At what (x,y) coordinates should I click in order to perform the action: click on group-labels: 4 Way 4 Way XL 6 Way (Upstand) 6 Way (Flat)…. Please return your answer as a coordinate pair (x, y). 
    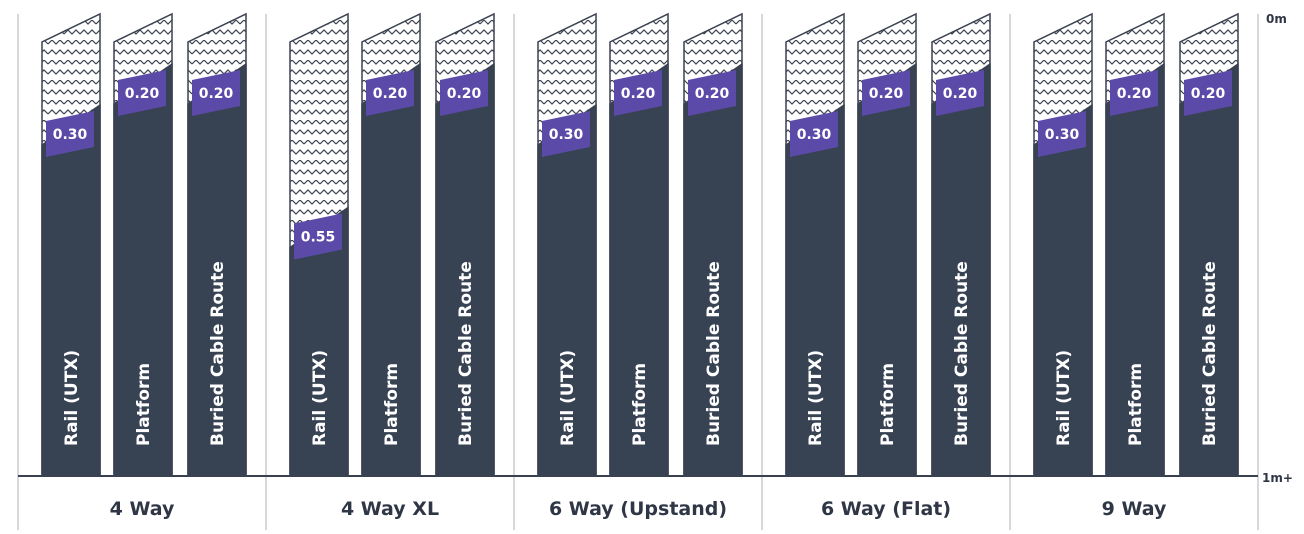
    Looking at the image, I should click on (638, 509).